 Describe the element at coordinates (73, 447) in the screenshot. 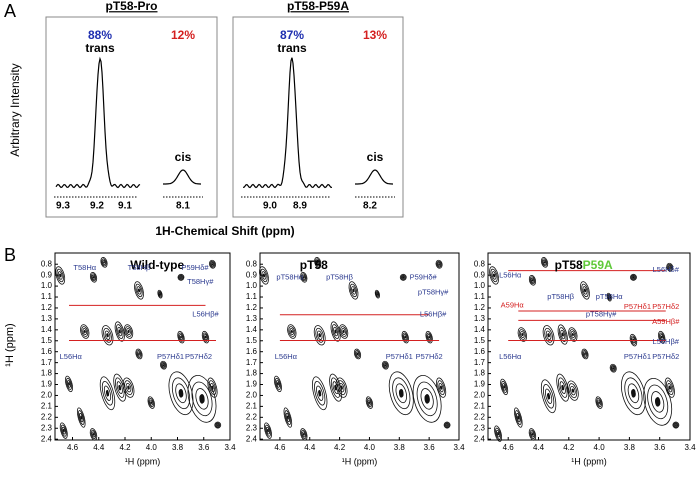

I see `x-tick-label: 4.6` at that location.